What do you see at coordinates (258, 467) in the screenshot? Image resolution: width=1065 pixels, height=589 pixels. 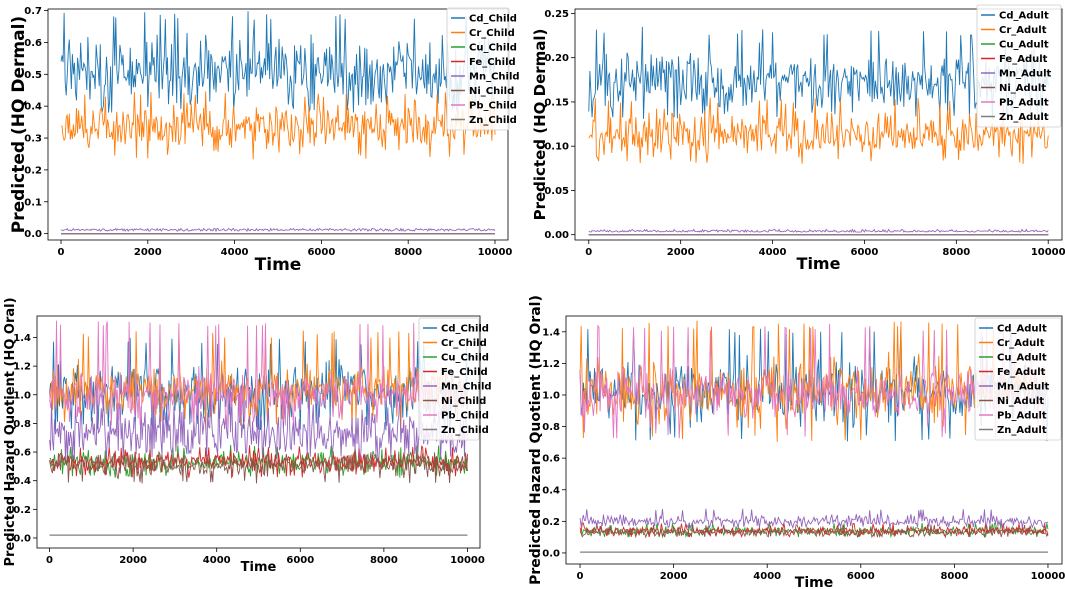 I see `series-ni-child` at bounding box center [258, 467].